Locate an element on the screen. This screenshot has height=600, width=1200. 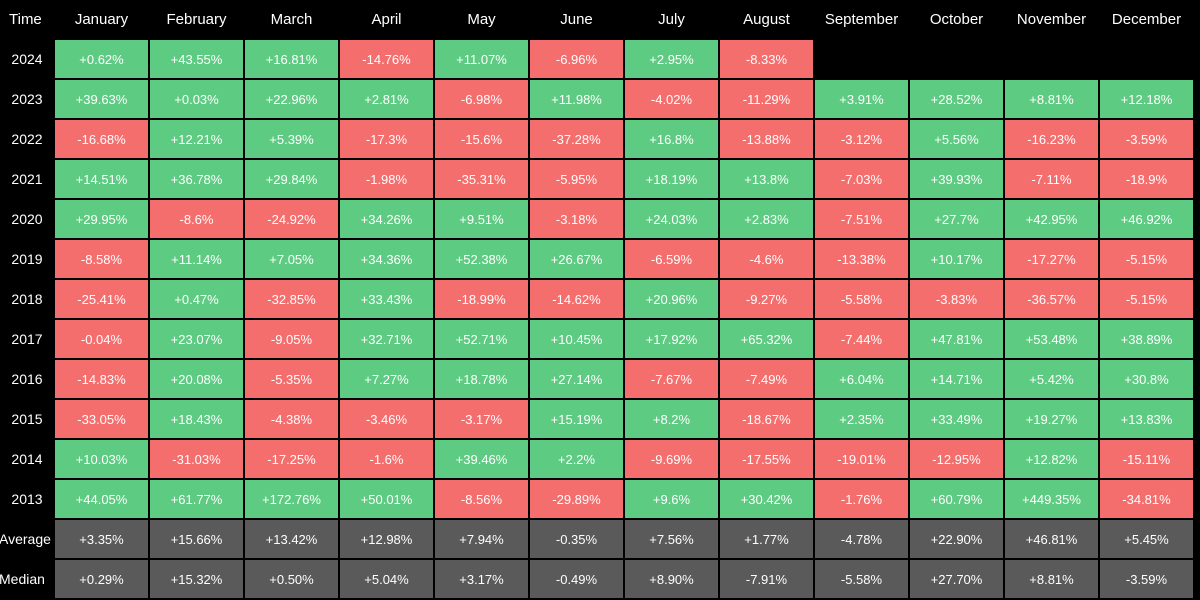
return-cell-2023-september: +3.91% is located at coordinates (861, 99).